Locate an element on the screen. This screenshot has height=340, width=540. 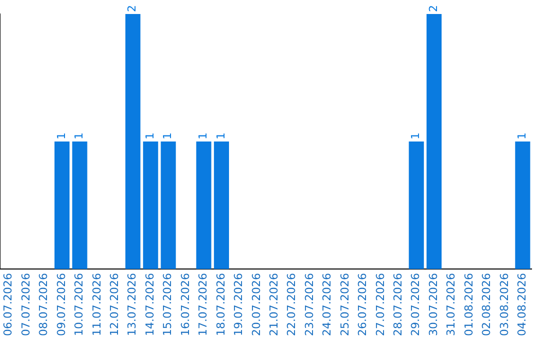
x-tick-label: 12.07.2026 is located at coordinates (115, 304).